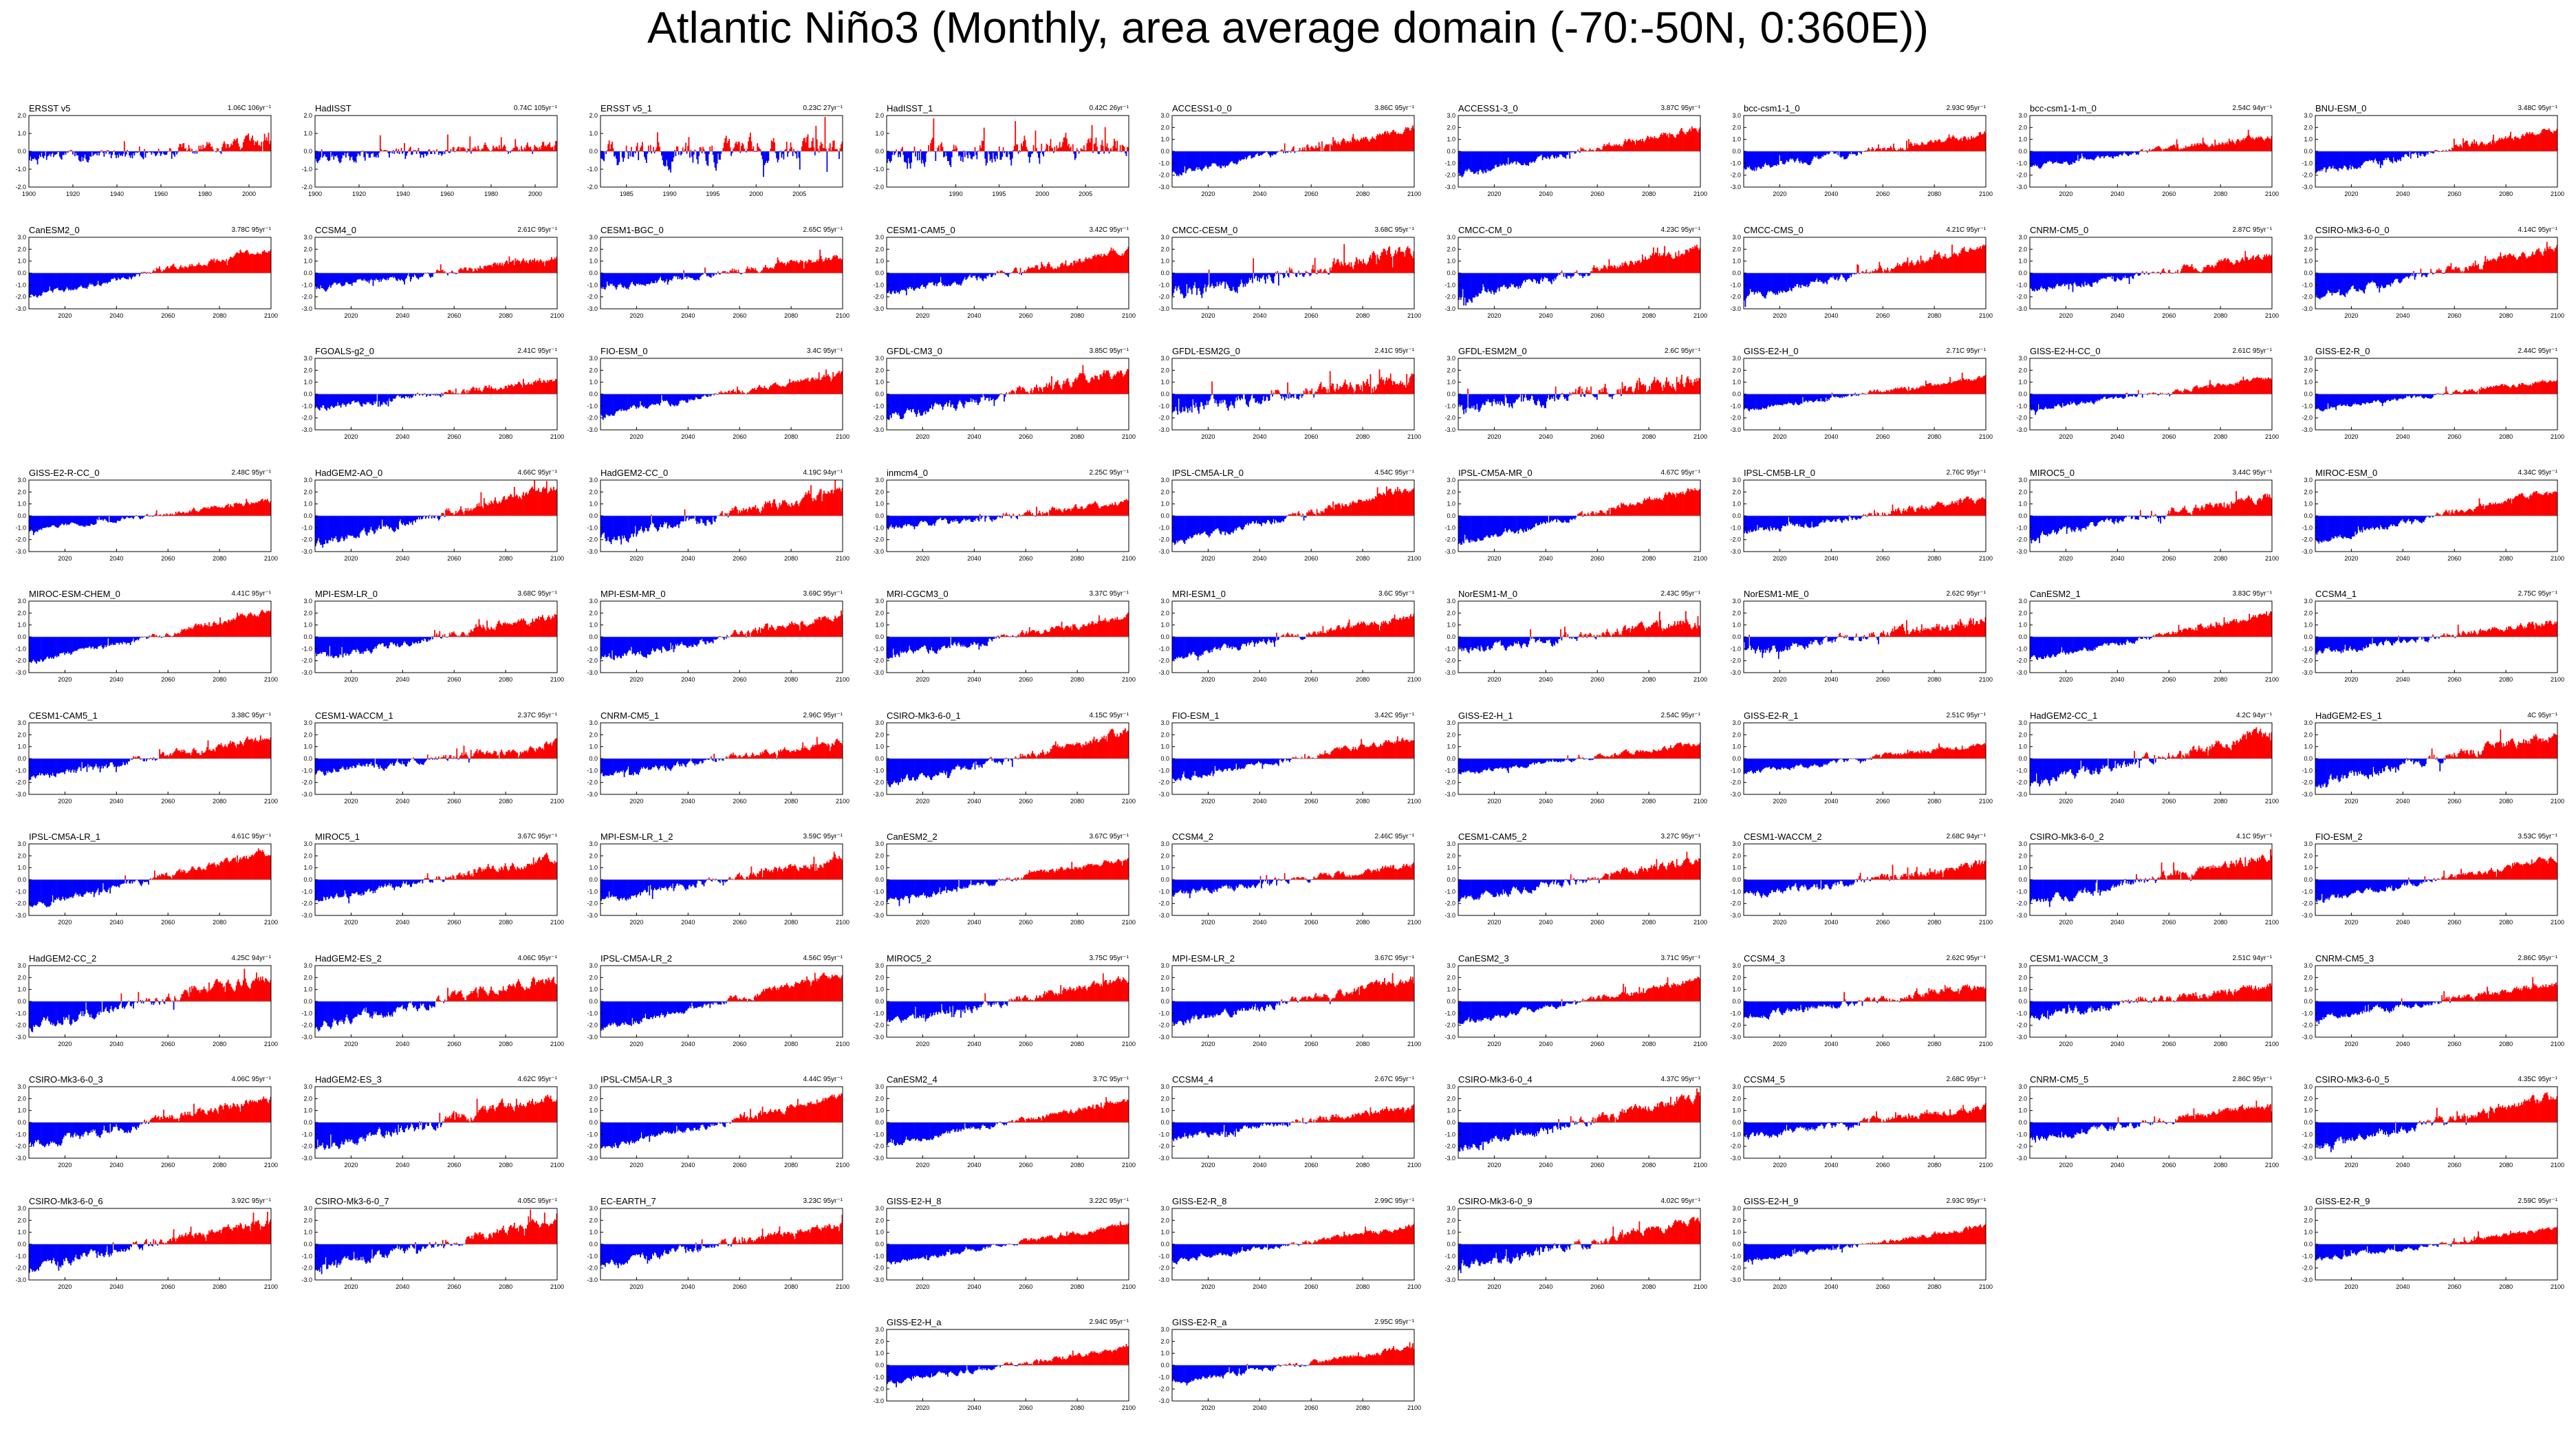 This screenshot has width=2576, height=1434. I want to click on panel-title: HadISST, so click(333, 109).